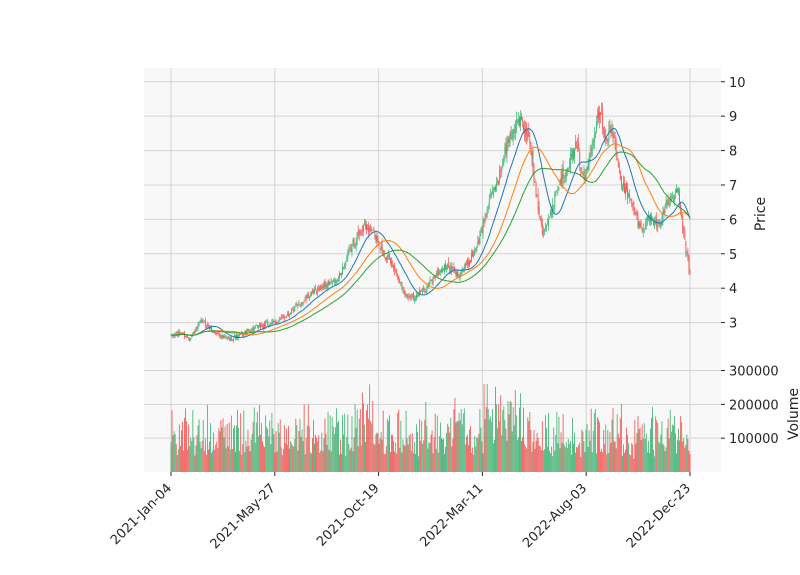 The image size is (800, 575). Describe the element at coordinates (430, 427) in the screenshot. I see `volume-bars` at that location.